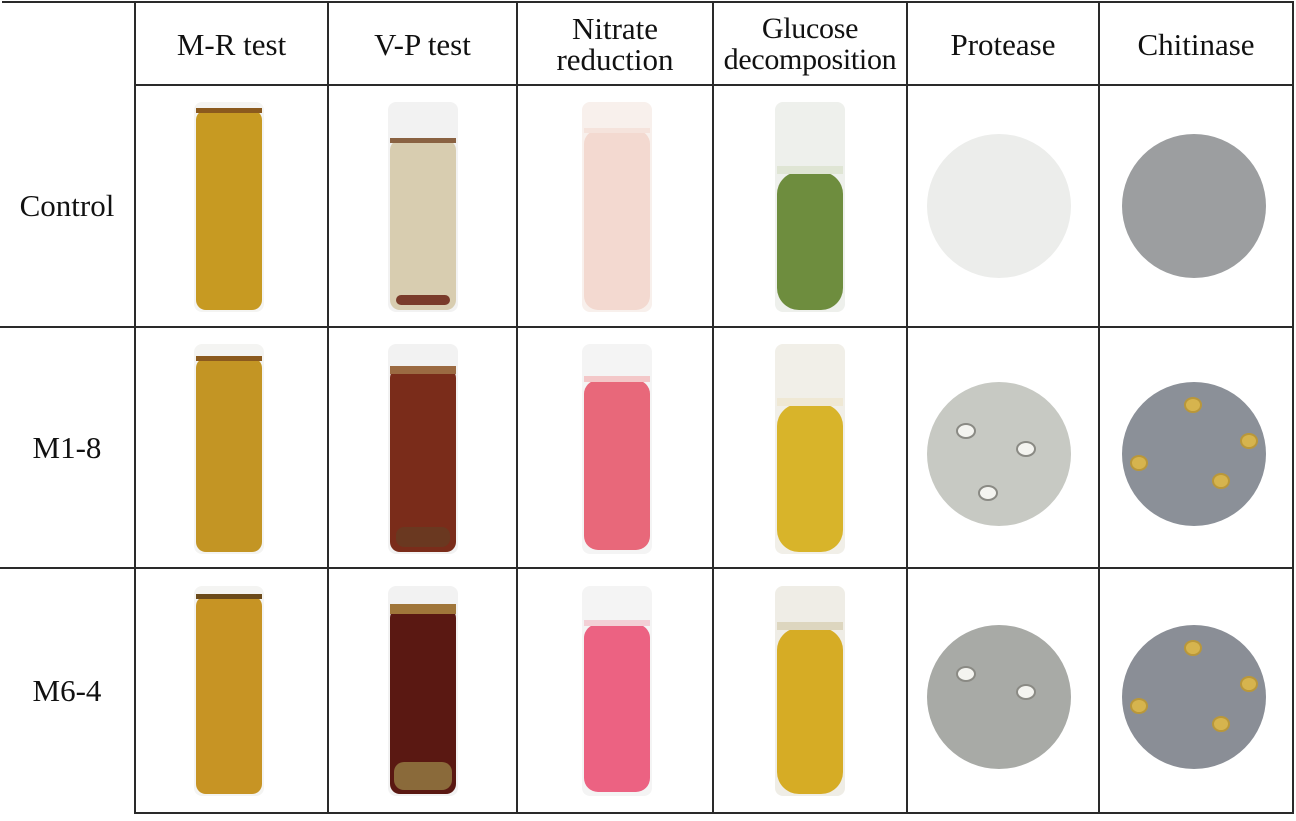 This screenshot has width=1296, height=821. I want to click on table-border-left, so click(135, 408).